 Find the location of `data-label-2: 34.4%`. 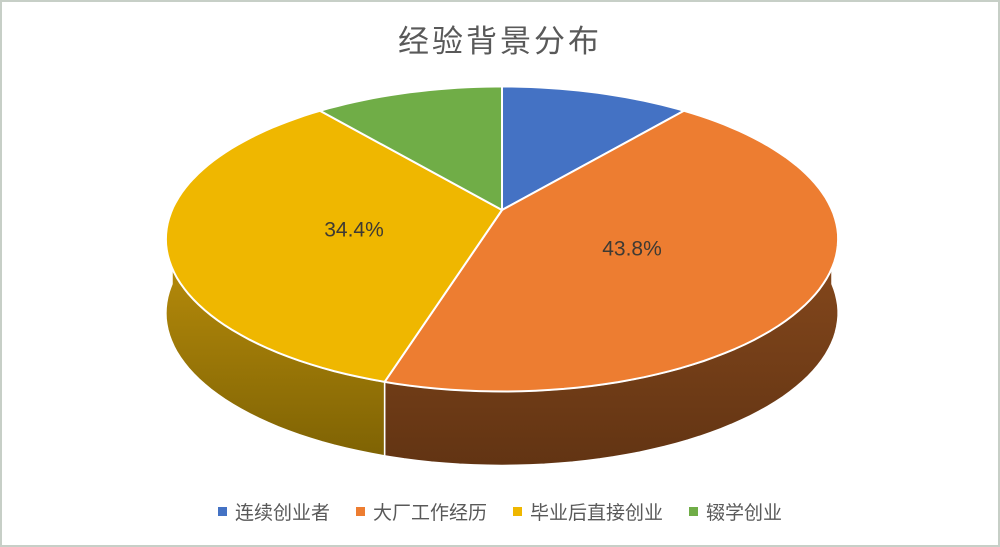

data-label-2: 34.4% is located at coordinates (354, 230).